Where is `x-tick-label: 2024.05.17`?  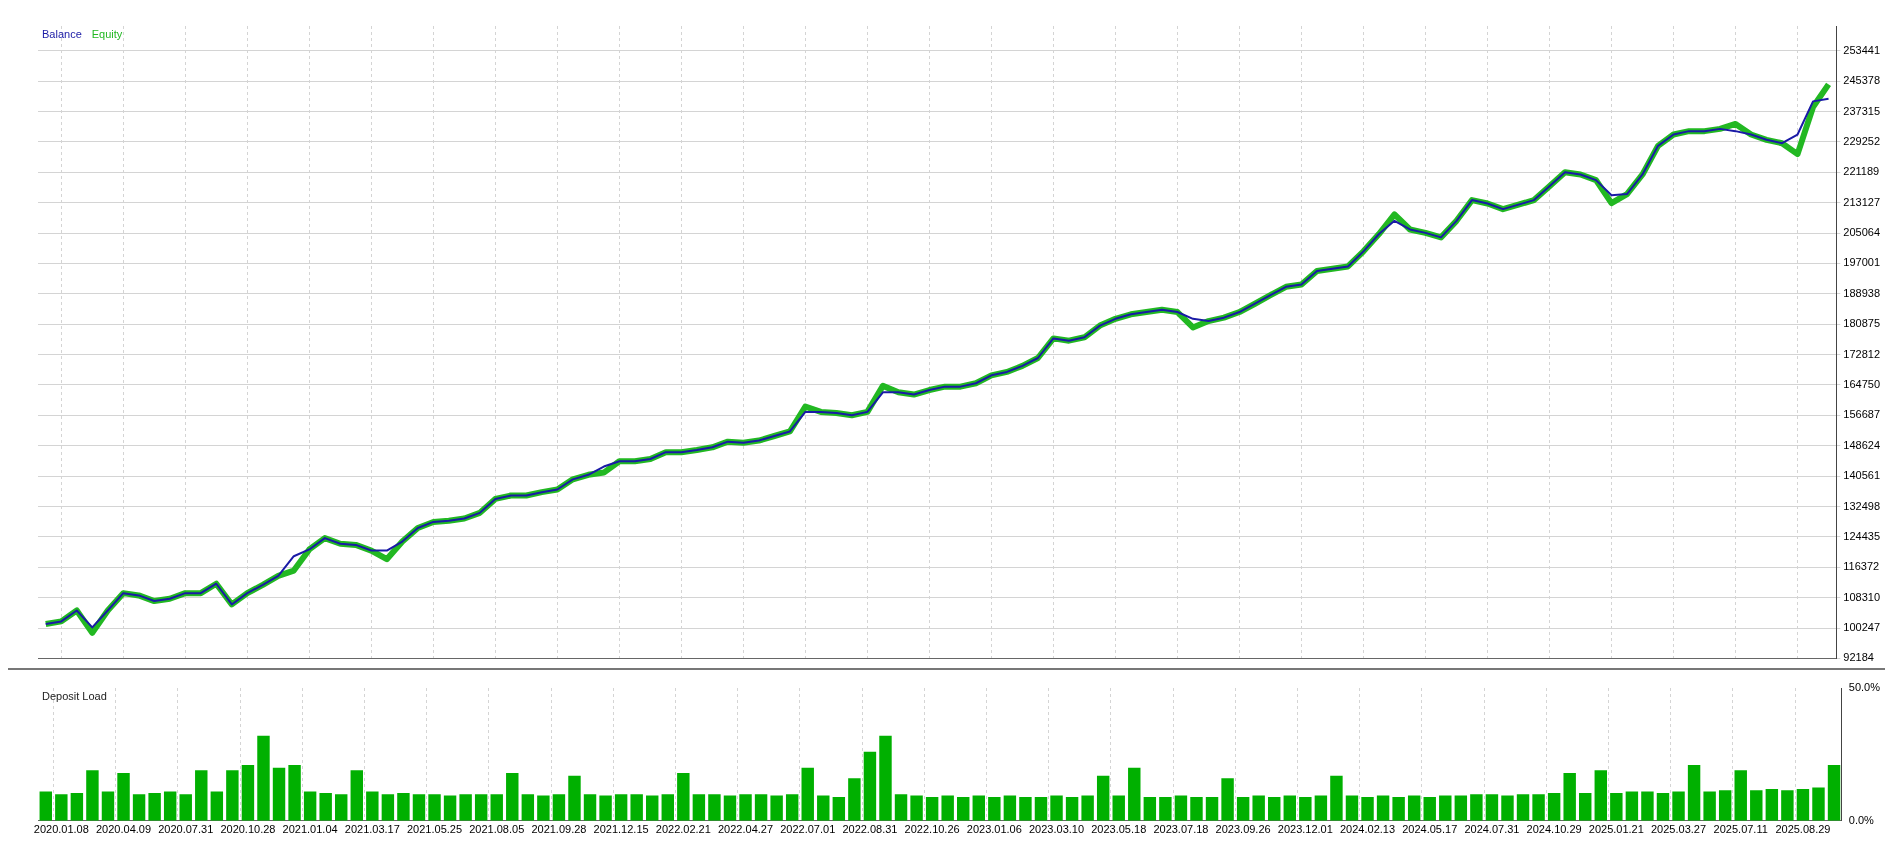 x-tick-label: 2024.05.17 is located at coordinates (1430, 829).